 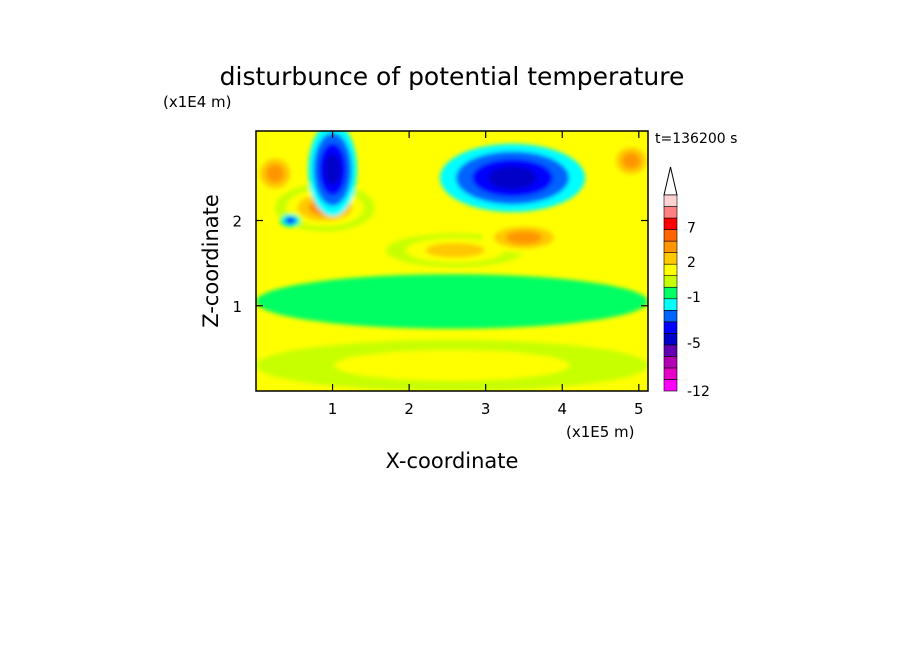 I want to click on x-tick-label: 1, so click(x=333, y=409).